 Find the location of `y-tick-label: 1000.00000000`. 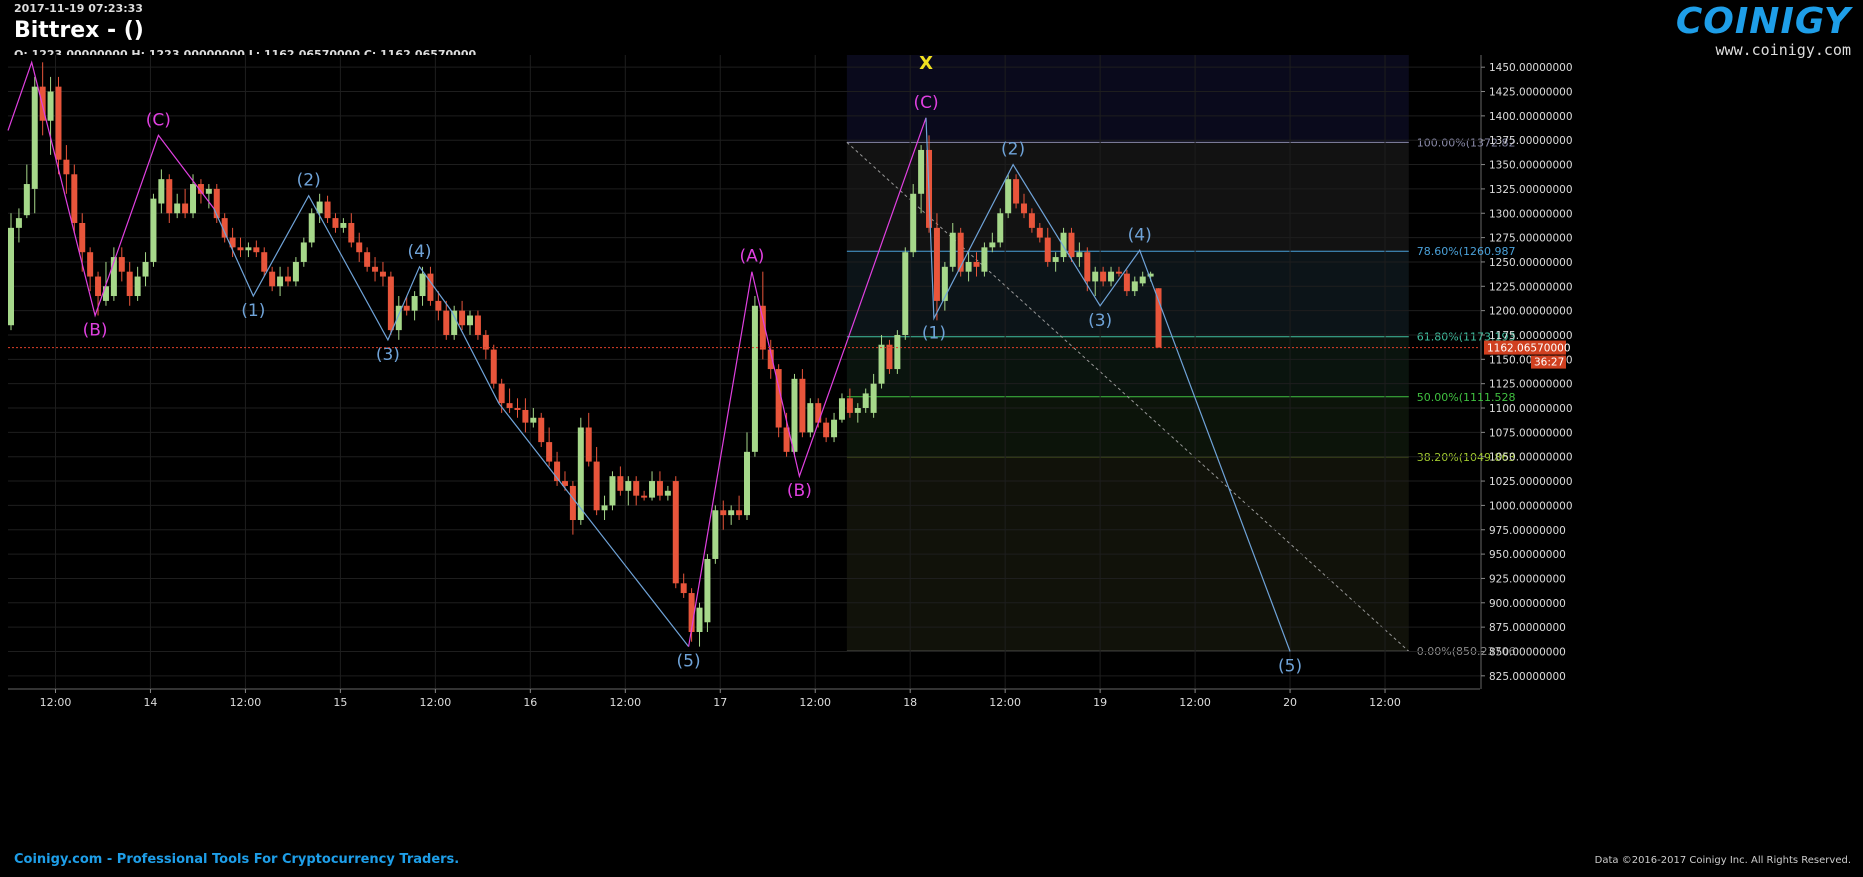

y-tick-label: 1000.00000000 is located at coordinates (1531, 506).